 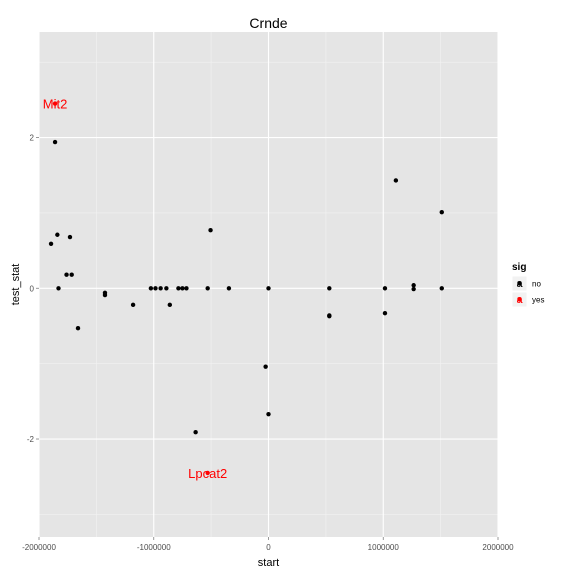 I want to click on y-axis-ticks: -2 0 2, so click(x=33, y=289).